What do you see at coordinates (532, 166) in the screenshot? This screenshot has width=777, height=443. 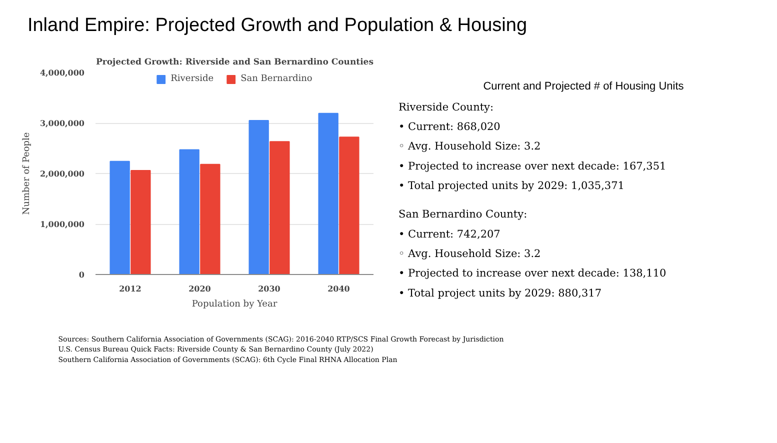 I see `text: • Projected to increase over next decade: 167,351` at bounding box center [532, 166].